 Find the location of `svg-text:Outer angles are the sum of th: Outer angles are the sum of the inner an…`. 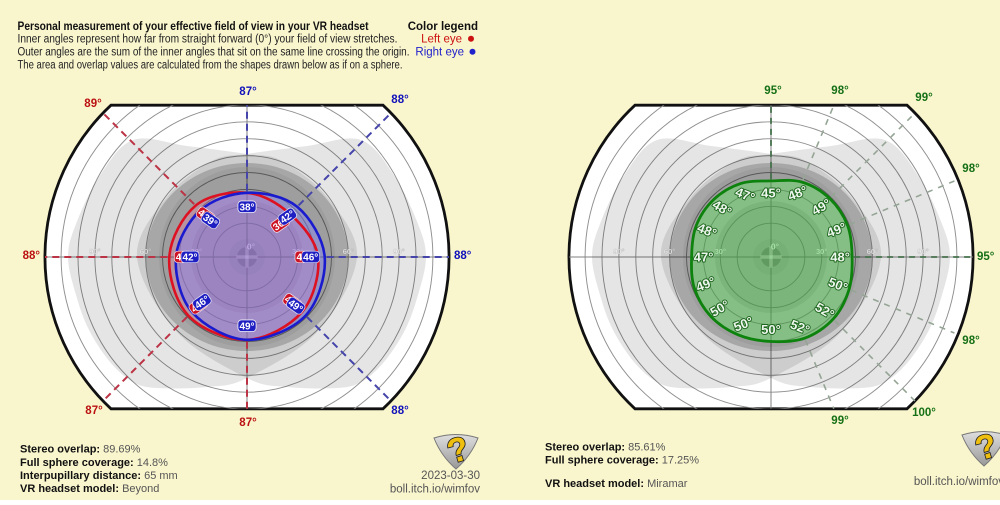

svg-text:Outer angles are the sum of th: Outer angles are the sum of the inner an… is located at coordinates (214, 53).